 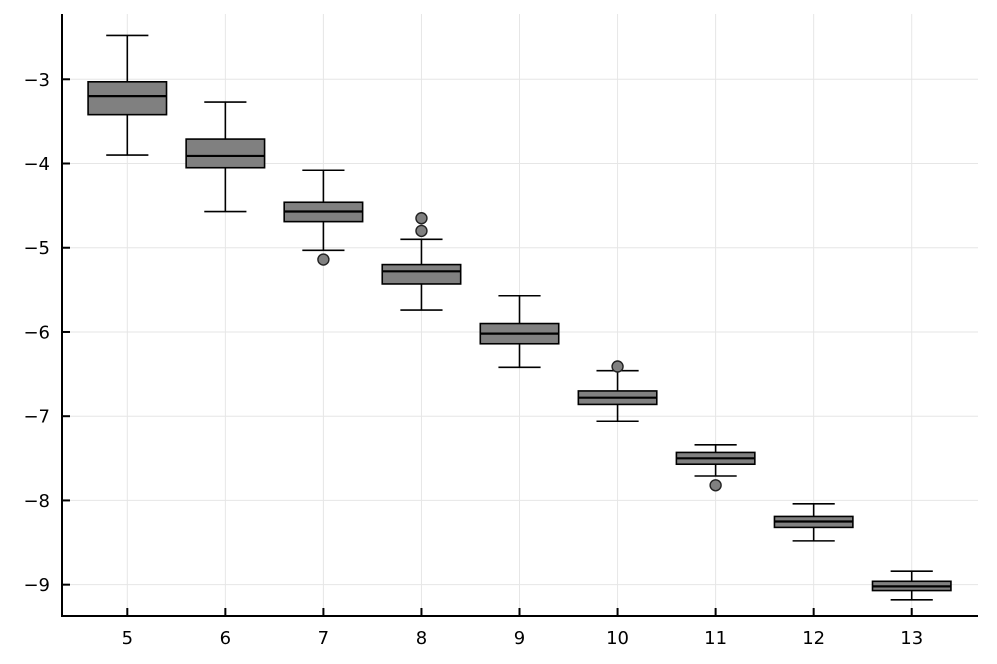 What do you see at coordinates (36, 501) in the screenshot?
I see `y-tick-label: −8` at bounding box center [36, 501].